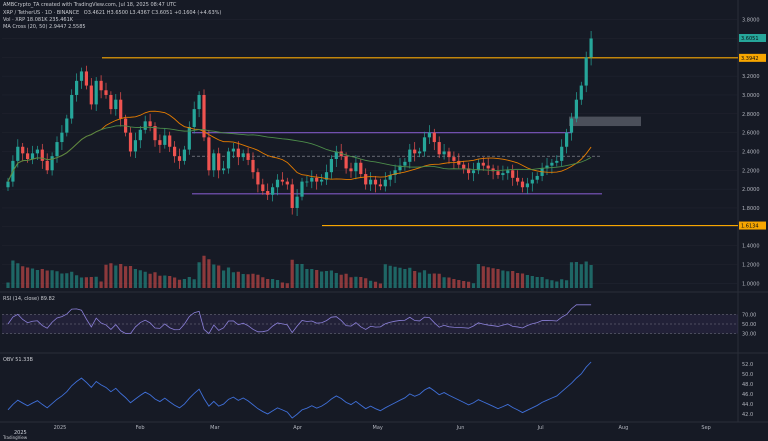 The width and height of the screenshot is (768, 441). Describe the element at coordinates (751, 171) in the screenshot. I see `price-axis-tick: 2.2000` at that location.